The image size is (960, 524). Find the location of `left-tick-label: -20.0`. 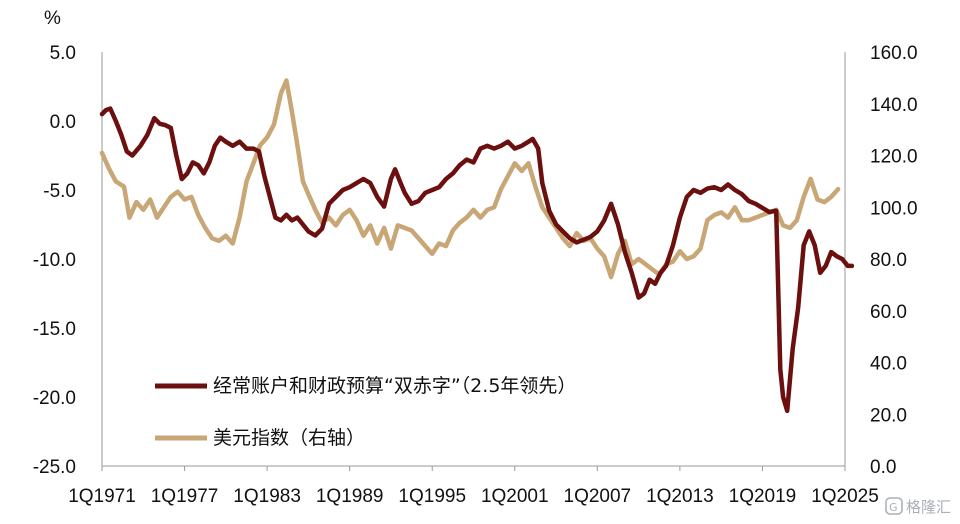

left-tick-label: -20.0 is located at coordinates (54, 398).